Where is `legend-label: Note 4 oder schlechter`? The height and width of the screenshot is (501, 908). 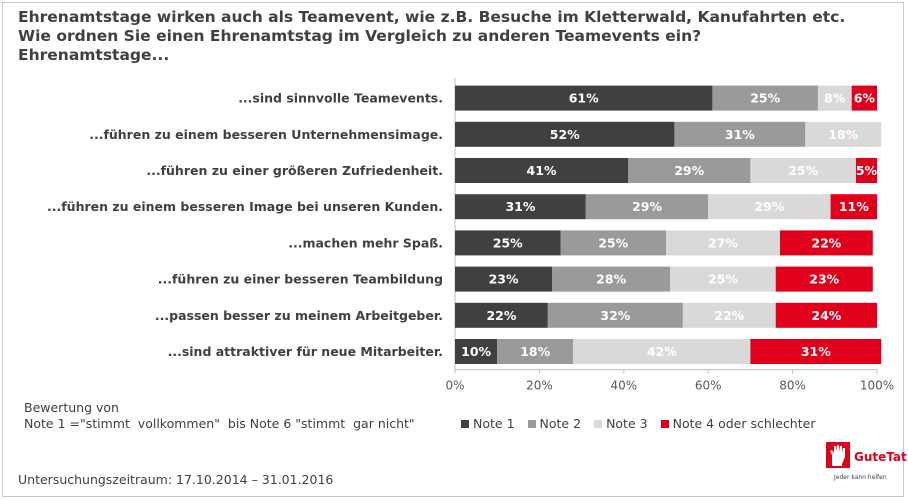 legend-label: Note 4 oder schlechter is located at coordinates (744, 423).